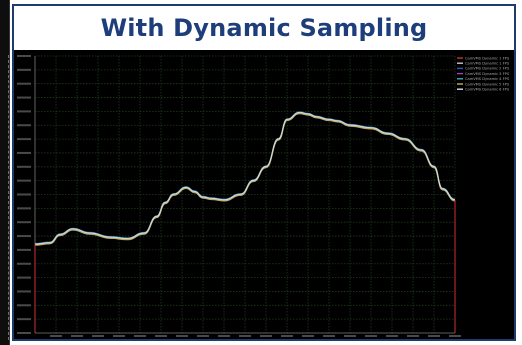 This screenshot has height=345, width=522. What do you see at coordinates (487, 79) in the screenshot?
I see `legend-label: CamVMS Dynamic 4 FPS` at bounding box center [487, 79].